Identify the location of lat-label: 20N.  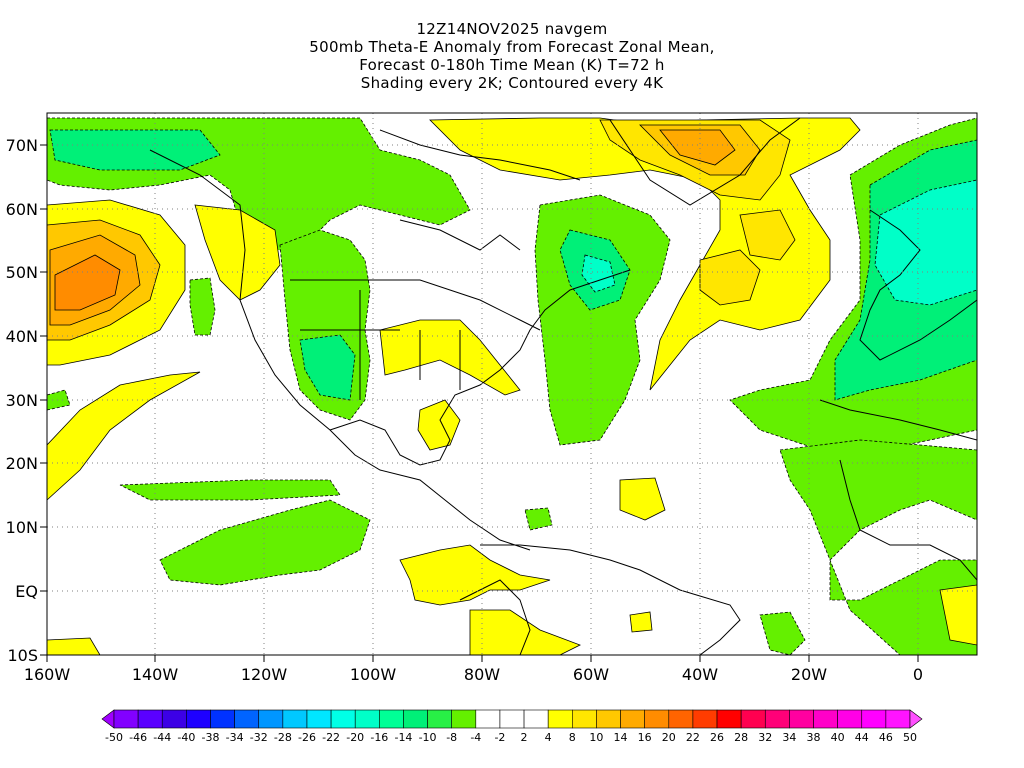
(22, 463).